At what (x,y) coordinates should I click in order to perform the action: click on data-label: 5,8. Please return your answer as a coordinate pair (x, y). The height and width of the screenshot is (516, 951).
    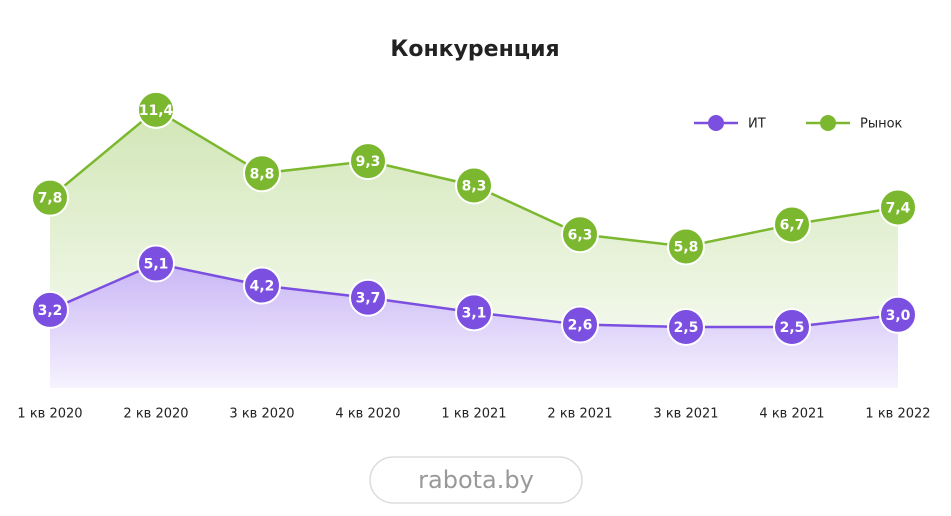
    Looking at the image, I should click on (686, 247).